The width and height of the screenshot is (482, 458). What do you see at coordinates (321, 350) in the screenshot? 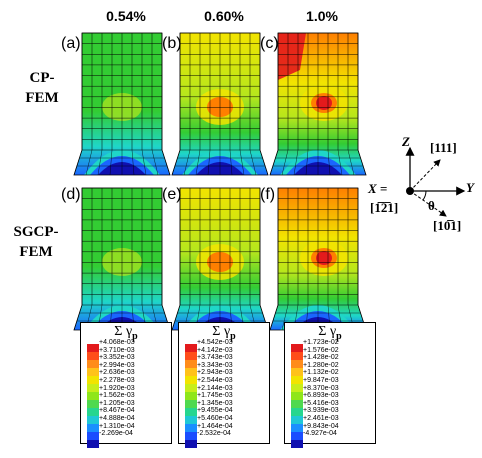
I see `legend-value: +1.576e-02` at bounding box center [321, 350].